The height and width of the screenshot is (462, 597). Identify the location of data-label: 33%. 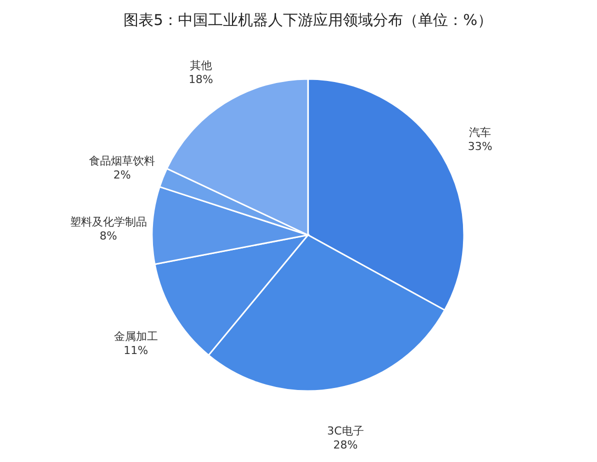
(480, 147).